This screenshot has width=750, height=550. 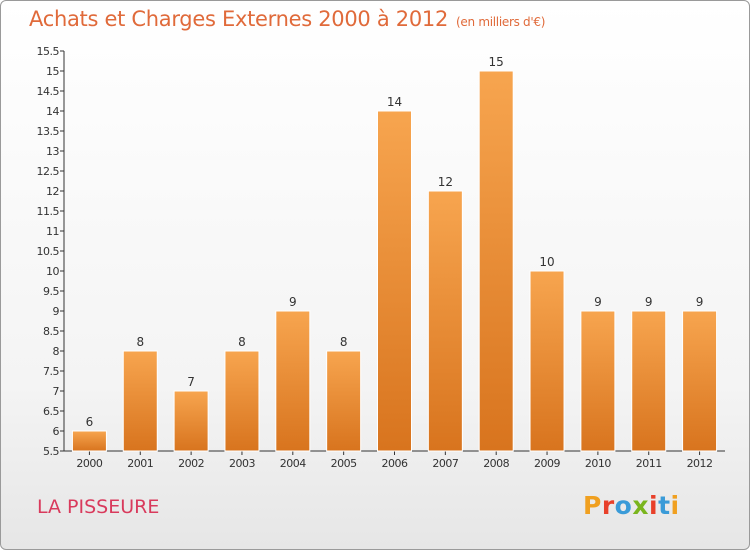 I want to click on data-label: 12, so click(x=445, y=182).